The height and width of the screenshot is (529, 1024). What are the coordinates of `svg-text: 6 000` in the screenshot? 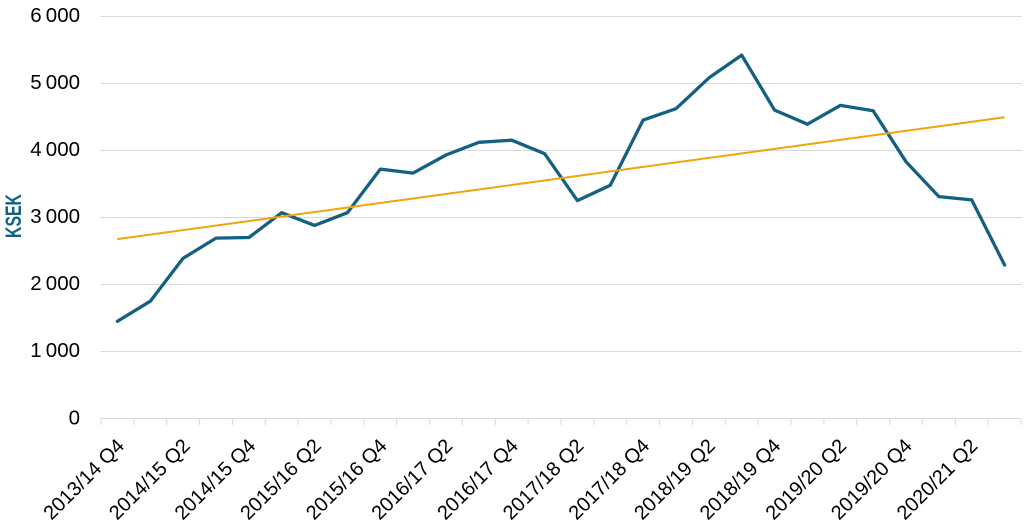 It's located at (55, 15).